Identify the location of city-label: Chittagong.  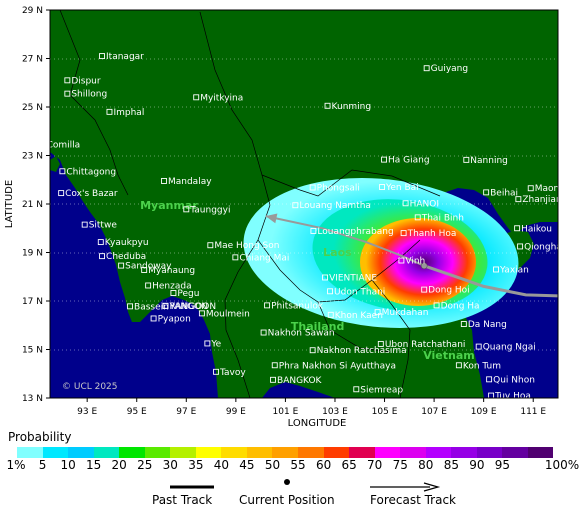
(91, 172).